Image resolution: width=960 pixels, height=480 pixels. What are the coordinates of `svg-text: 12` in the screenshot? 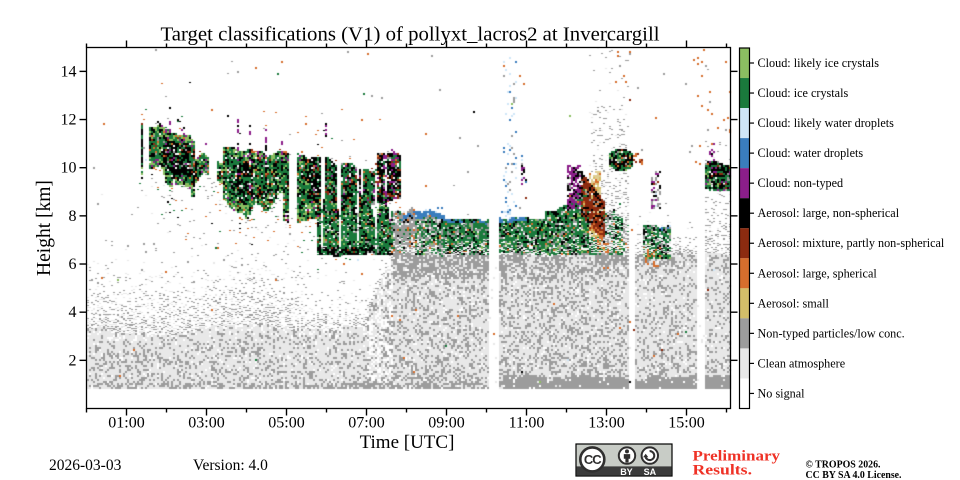 It's located at (69, 120).